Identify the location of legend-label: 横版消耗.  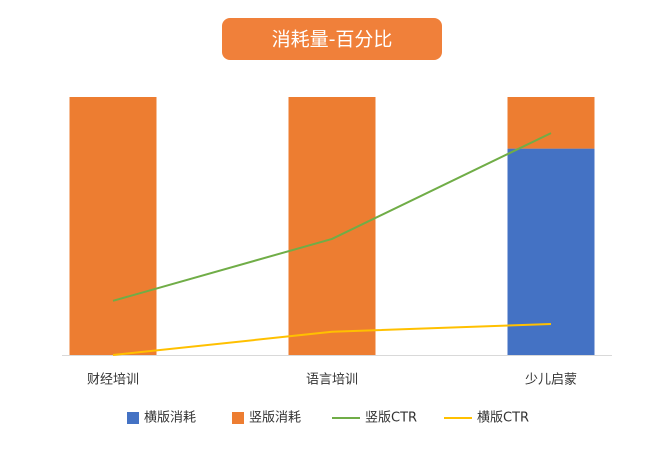
(170, 418).